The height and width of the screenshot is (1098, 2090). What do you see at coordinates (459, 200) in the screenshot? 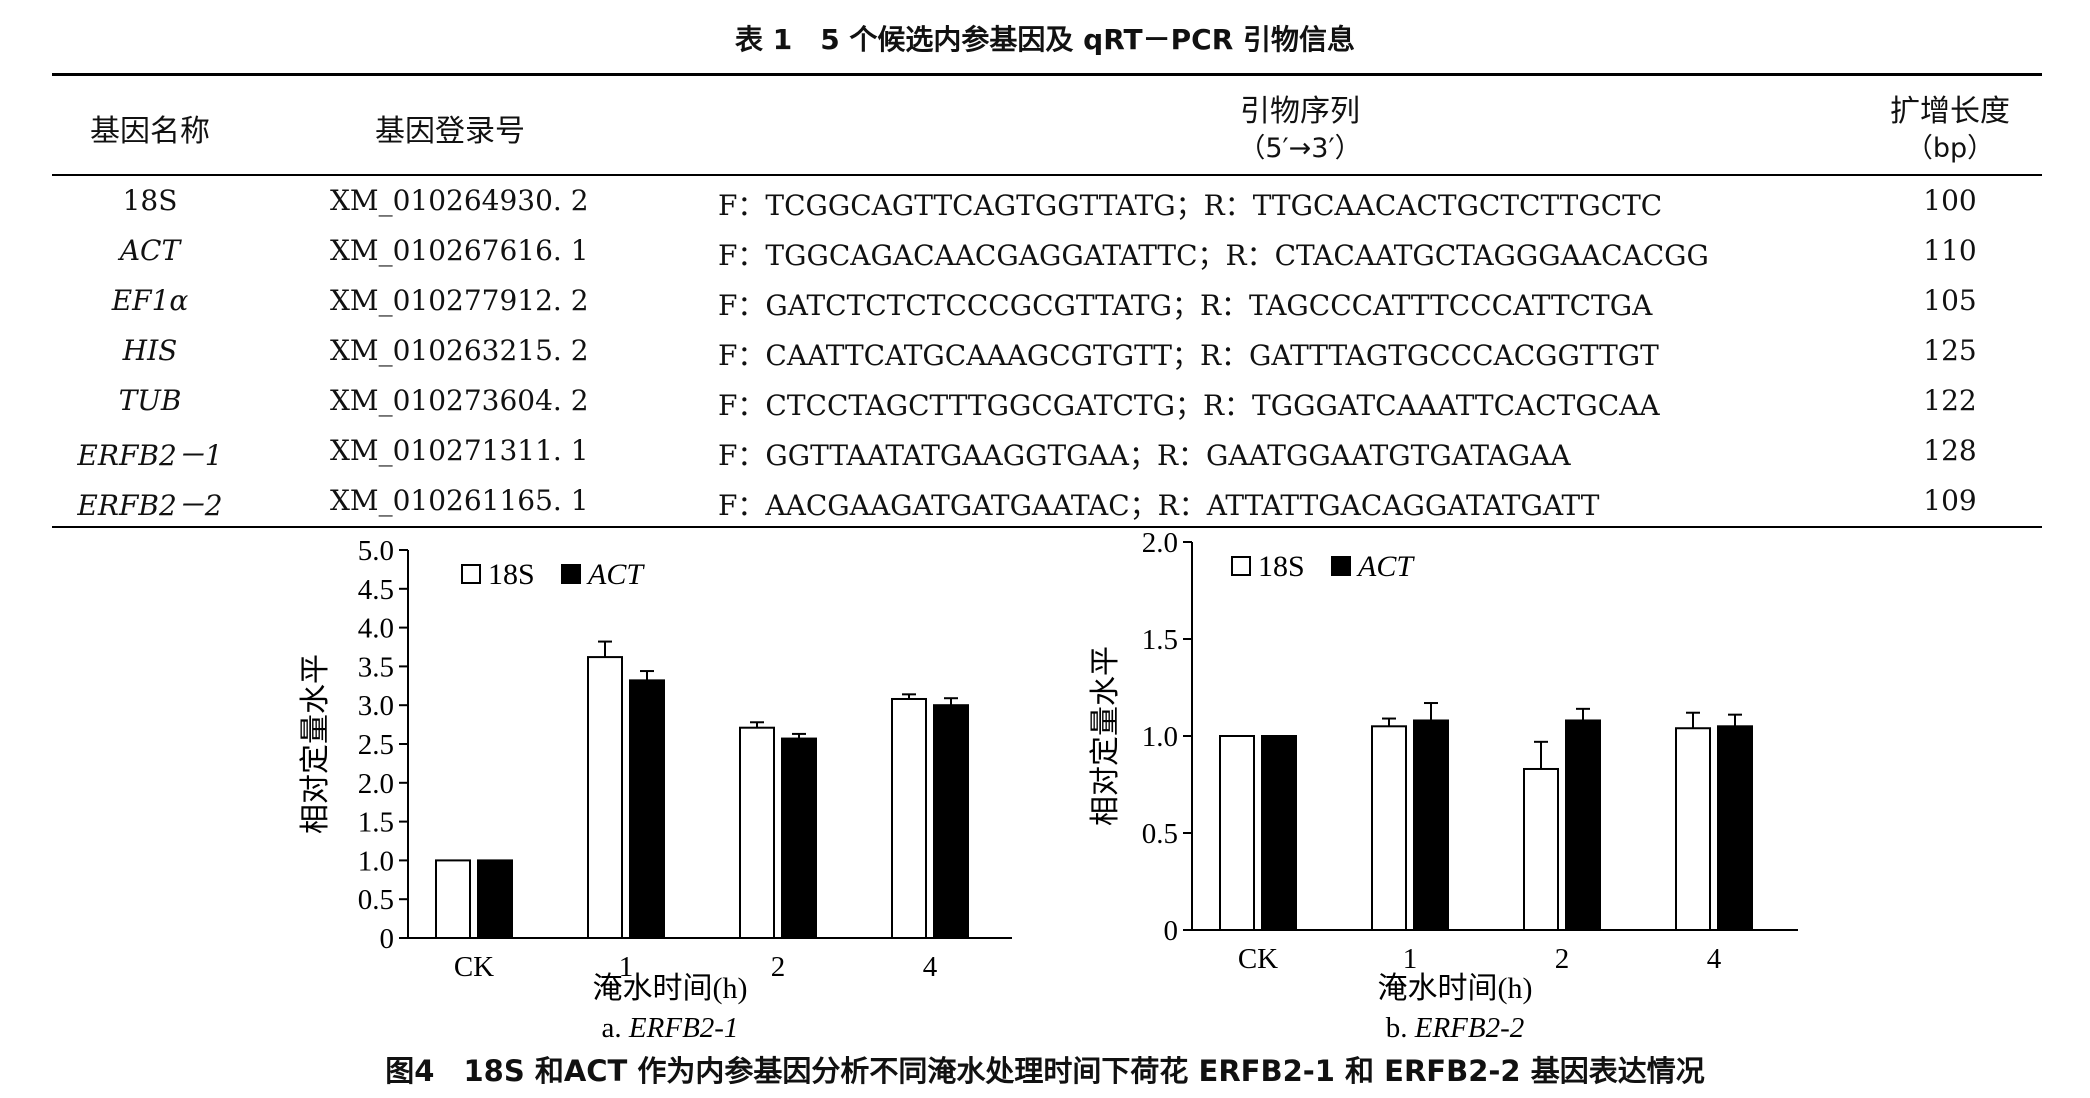
I see `accession-cell: XM_010264930. 2` at bounding box center [459, 200].